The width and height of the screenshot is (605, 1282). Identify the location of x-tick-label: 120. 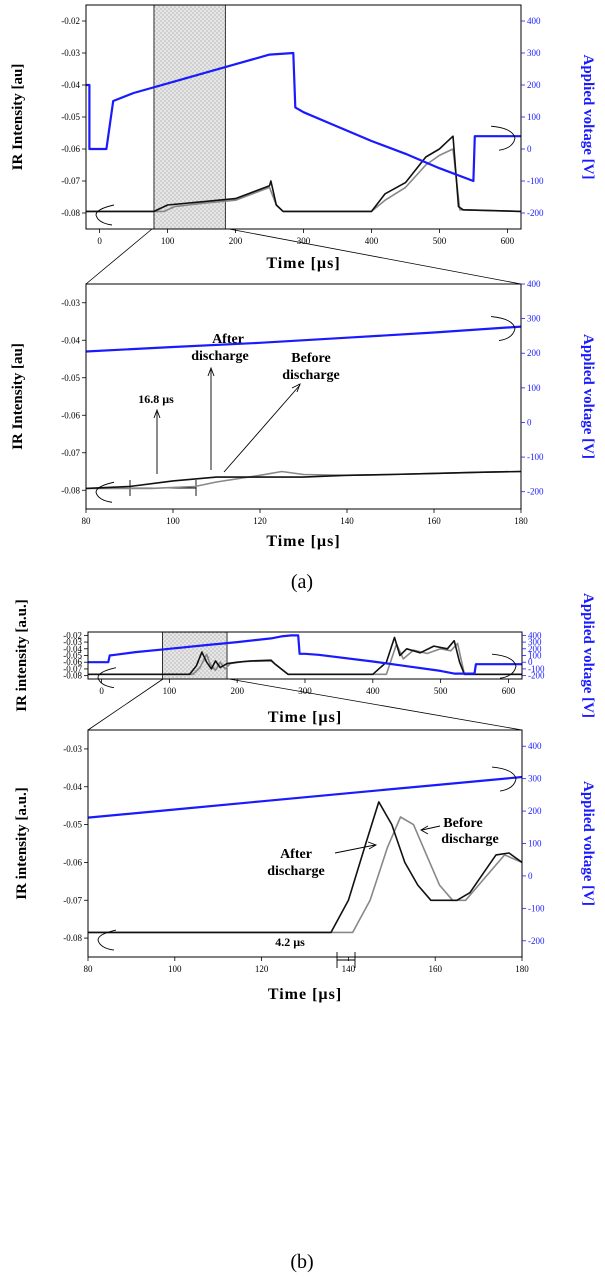
(262, 969).